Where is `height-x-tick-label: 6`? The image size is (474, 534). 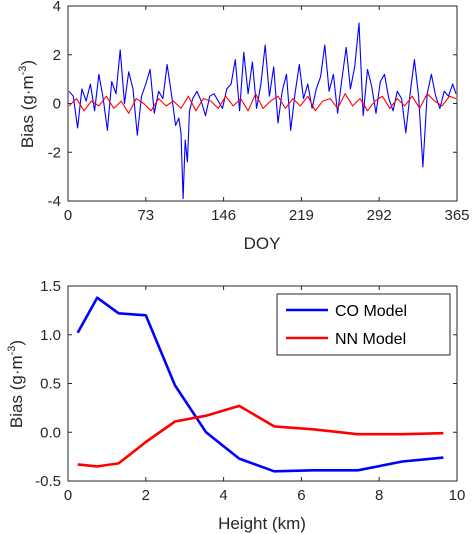 height-x-tick-label: 6 is located at coordinates (301, 495).